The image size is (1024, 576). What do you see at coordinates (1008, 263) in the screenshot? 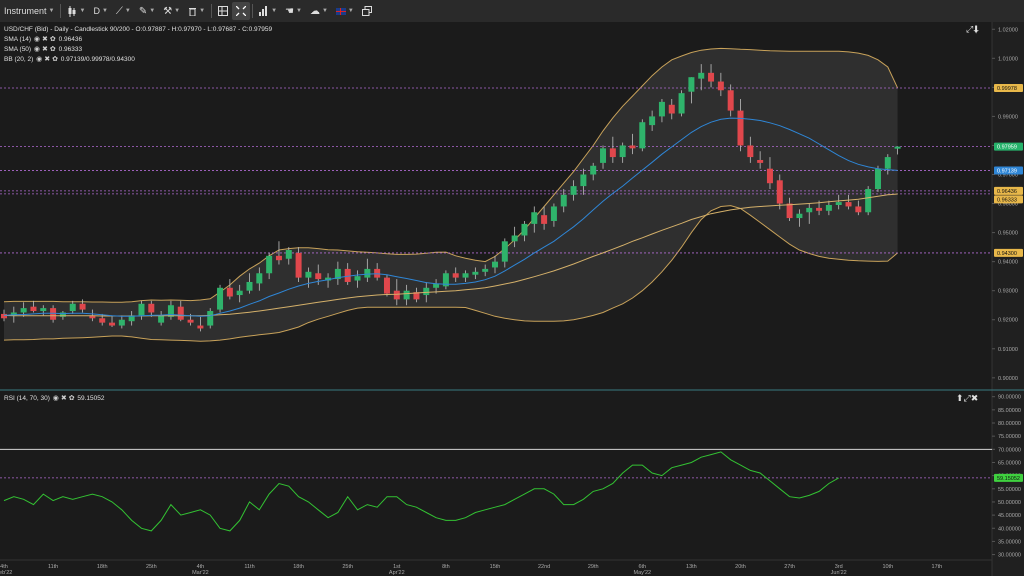
I see `price-tick-label: 0.94000` at bounding box center [1008, 263].